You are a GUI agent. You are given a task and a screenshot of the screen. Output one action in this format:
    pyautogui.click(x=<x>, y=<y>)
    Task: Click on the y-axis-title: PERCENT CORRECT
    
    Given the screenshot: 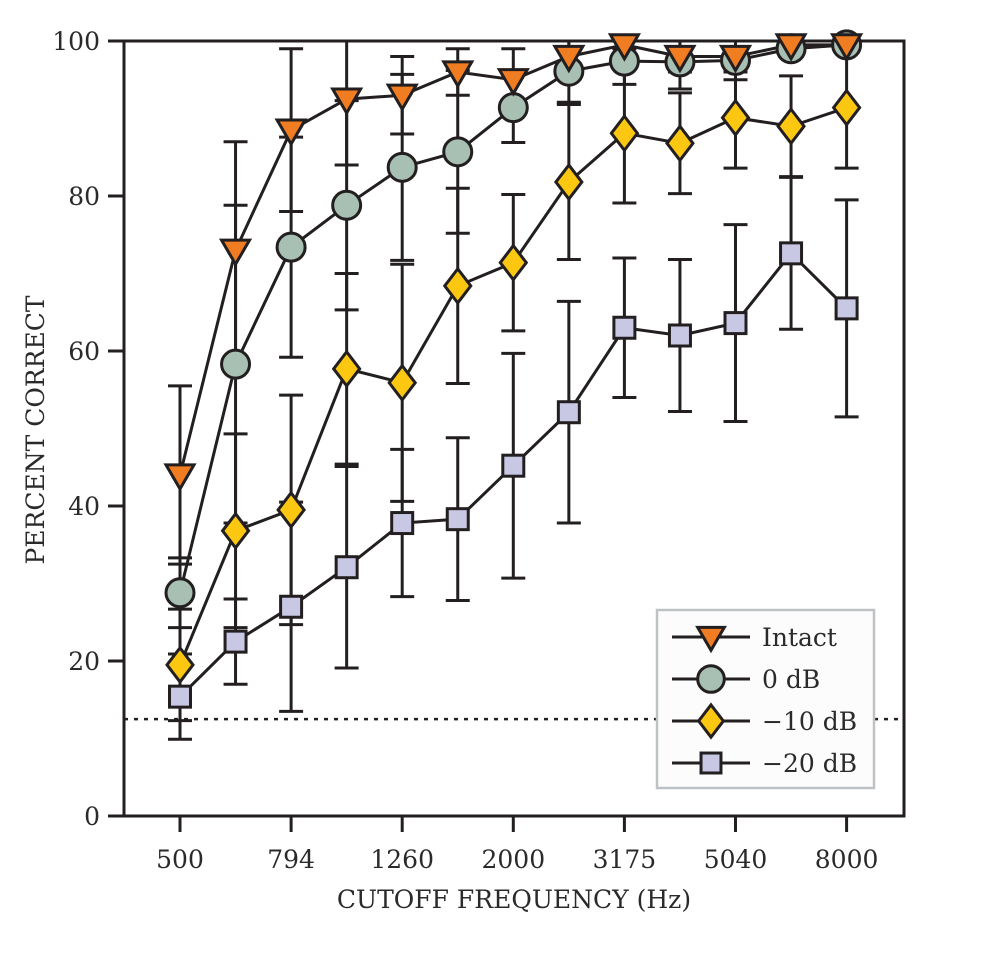 What is the action you would take?
    pyautogui.click(x=35, y=429)
    